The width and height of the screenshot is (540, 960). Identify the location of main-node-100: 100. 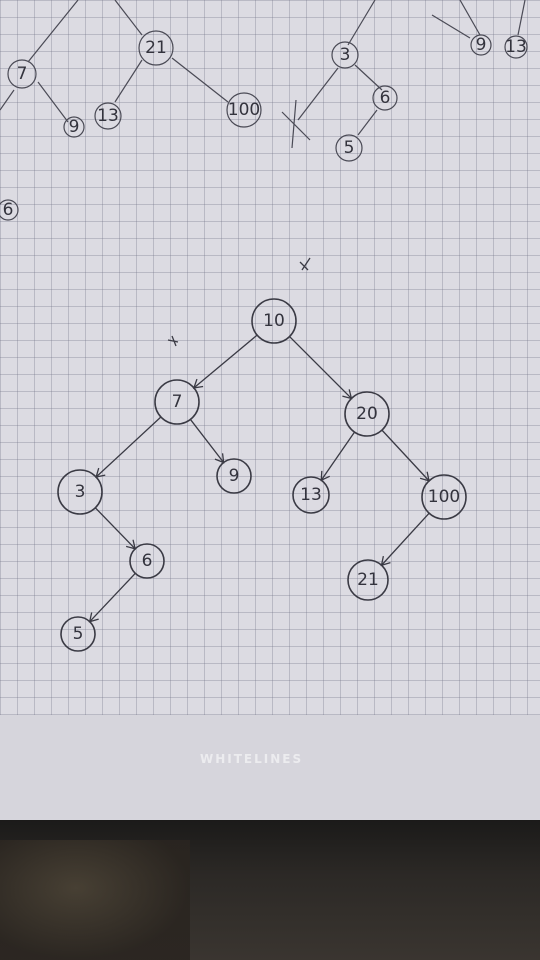
(444, 497).